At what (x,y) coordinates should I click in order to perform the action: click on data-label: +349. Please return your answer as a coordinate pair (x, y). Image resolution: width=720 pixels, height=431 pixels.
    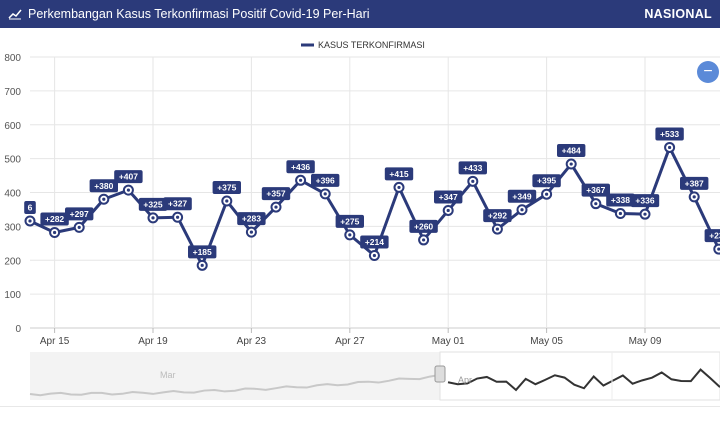
    Looking at the image, I should click on (521, 196).